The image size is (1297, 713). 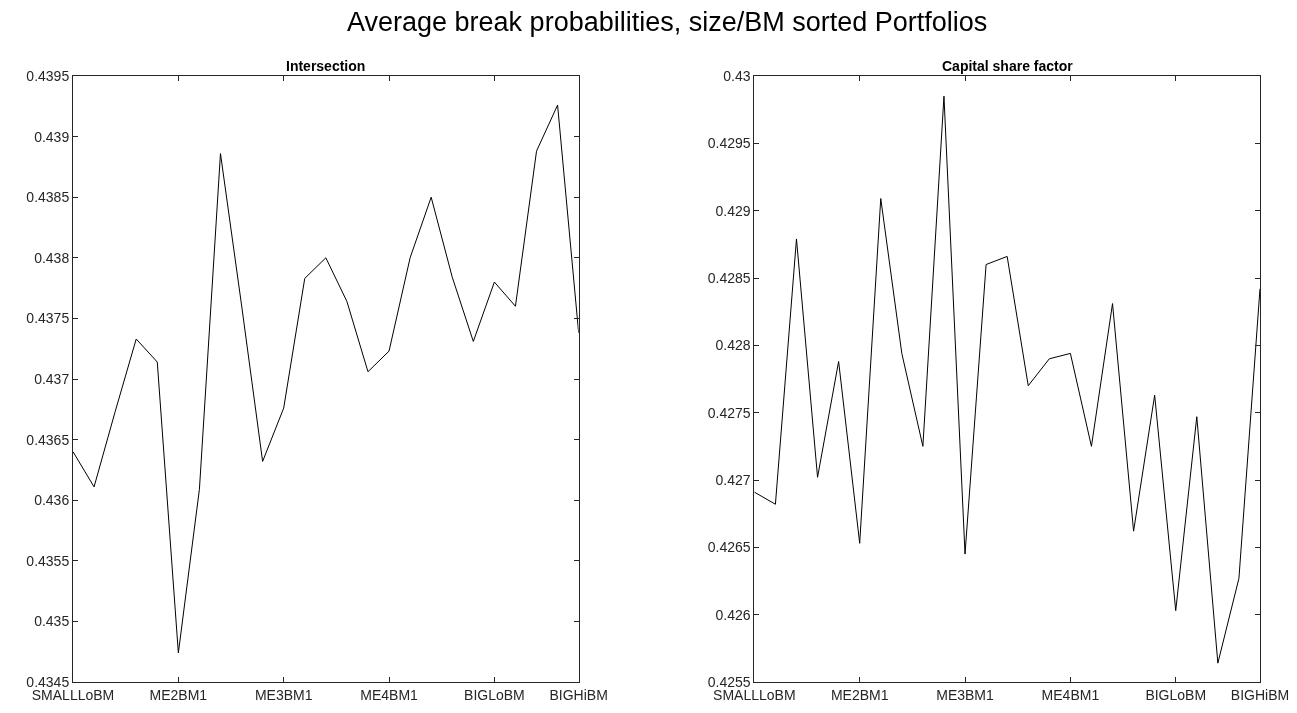 I want to click on y-tick-label: 0.4385, so click(x=48, y=197).